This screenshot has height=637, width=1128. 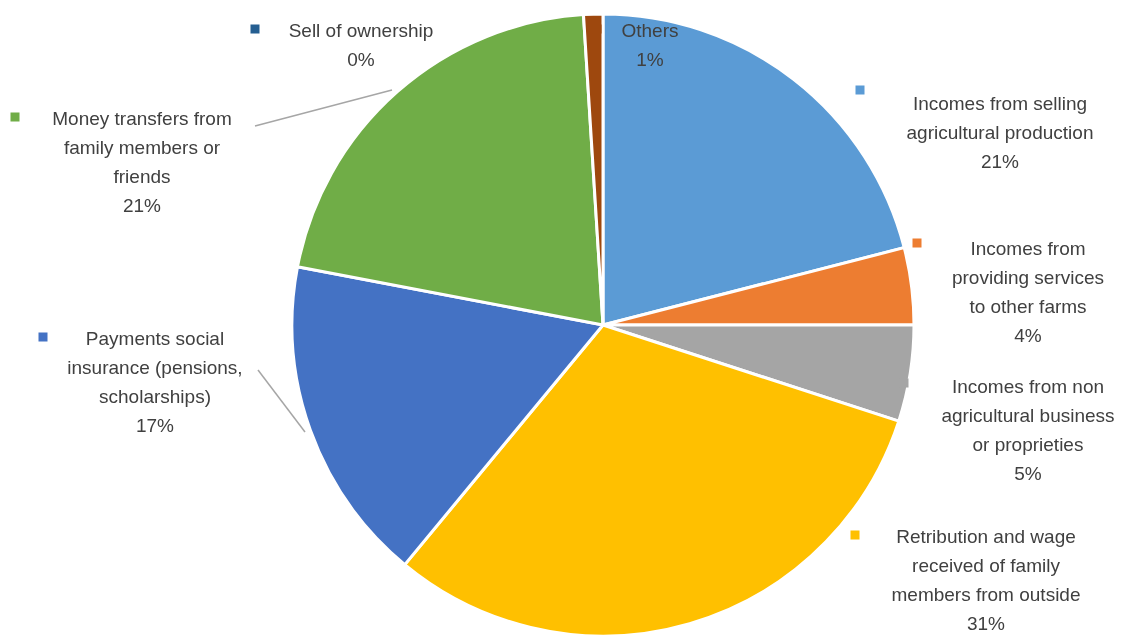 I want to click on slice-label: Incomes from selling agricultural production, so click(x=1000, y=117).